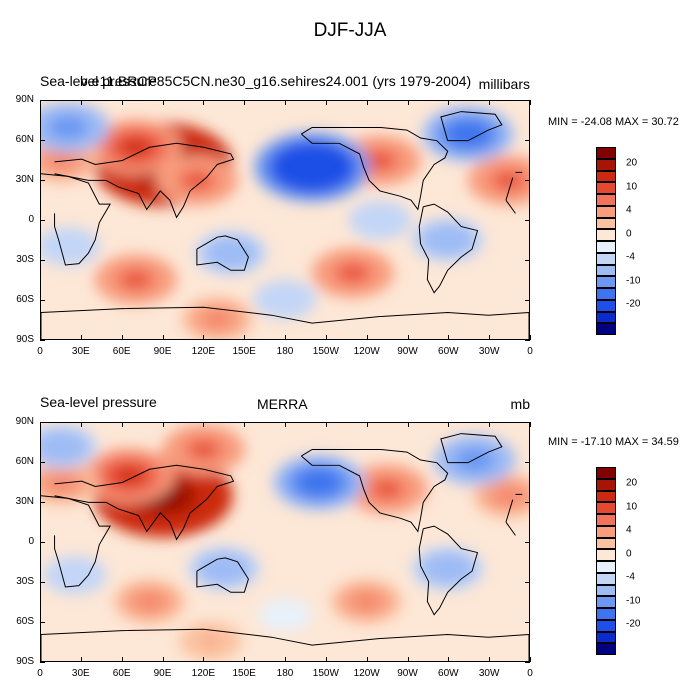  What do you see at coordinates (407, 351) in the screenshot?
I see `lon-tick-label: 90W` at bounding box center [407, 351].